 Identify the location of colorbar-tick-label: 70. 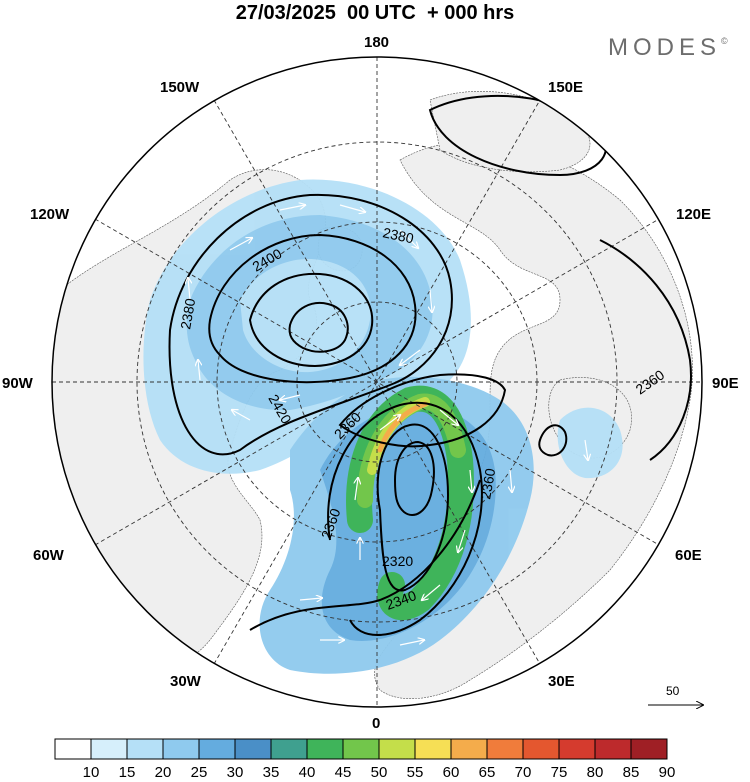
(523, 772).